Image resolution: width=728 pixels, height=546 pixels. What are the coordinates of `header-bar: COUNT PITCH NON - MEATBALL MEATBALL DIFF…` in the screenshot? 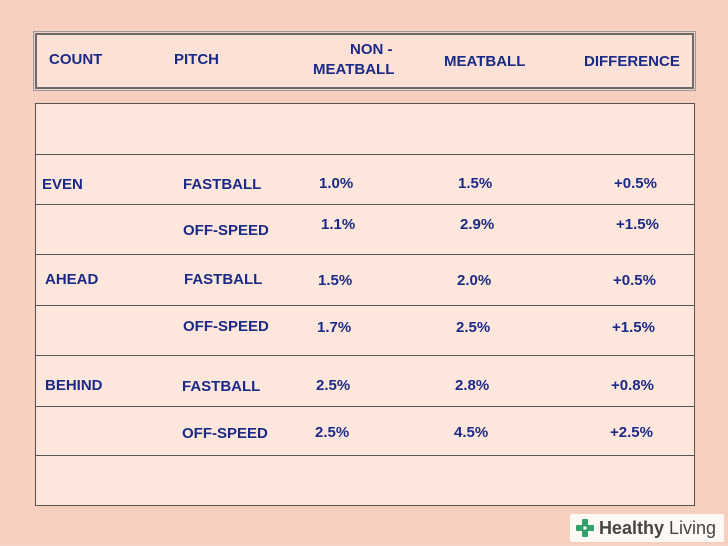 It's located at (364, 61).